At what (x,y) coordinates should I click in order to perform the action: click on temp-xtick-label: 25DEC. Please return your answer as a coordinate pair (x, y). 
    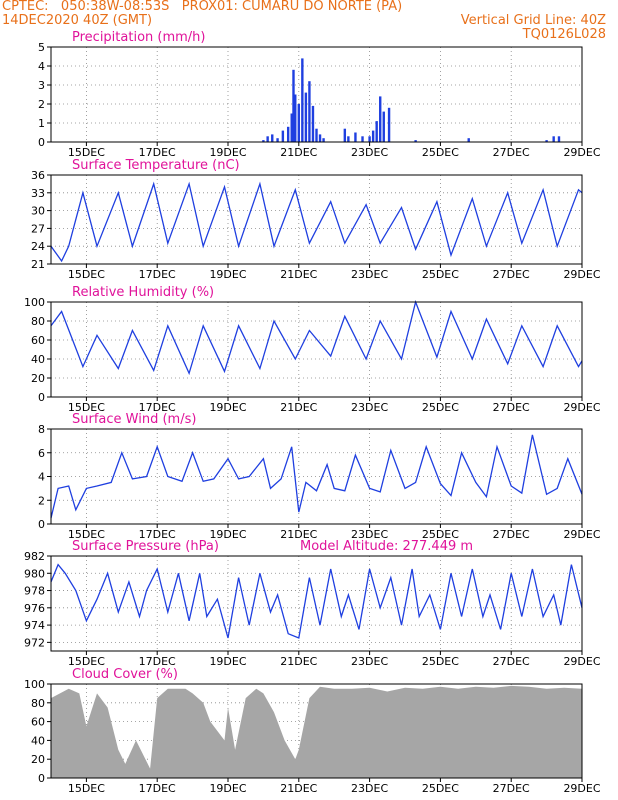
    Looking at the image, I should click on (440, 274).